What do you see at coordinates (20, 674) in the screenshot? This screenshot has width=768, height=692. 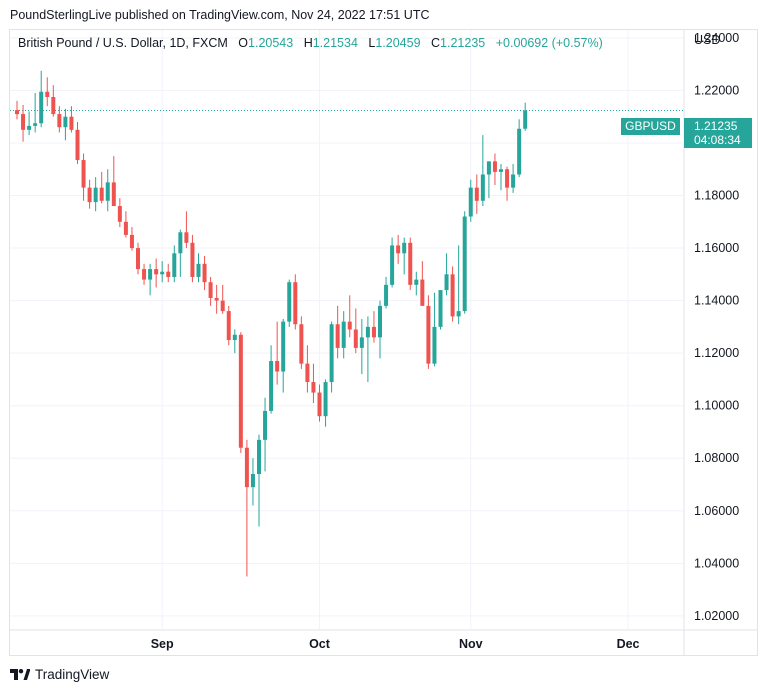 I see `tradingview-logo-icon` at bounding box center [20, 674].